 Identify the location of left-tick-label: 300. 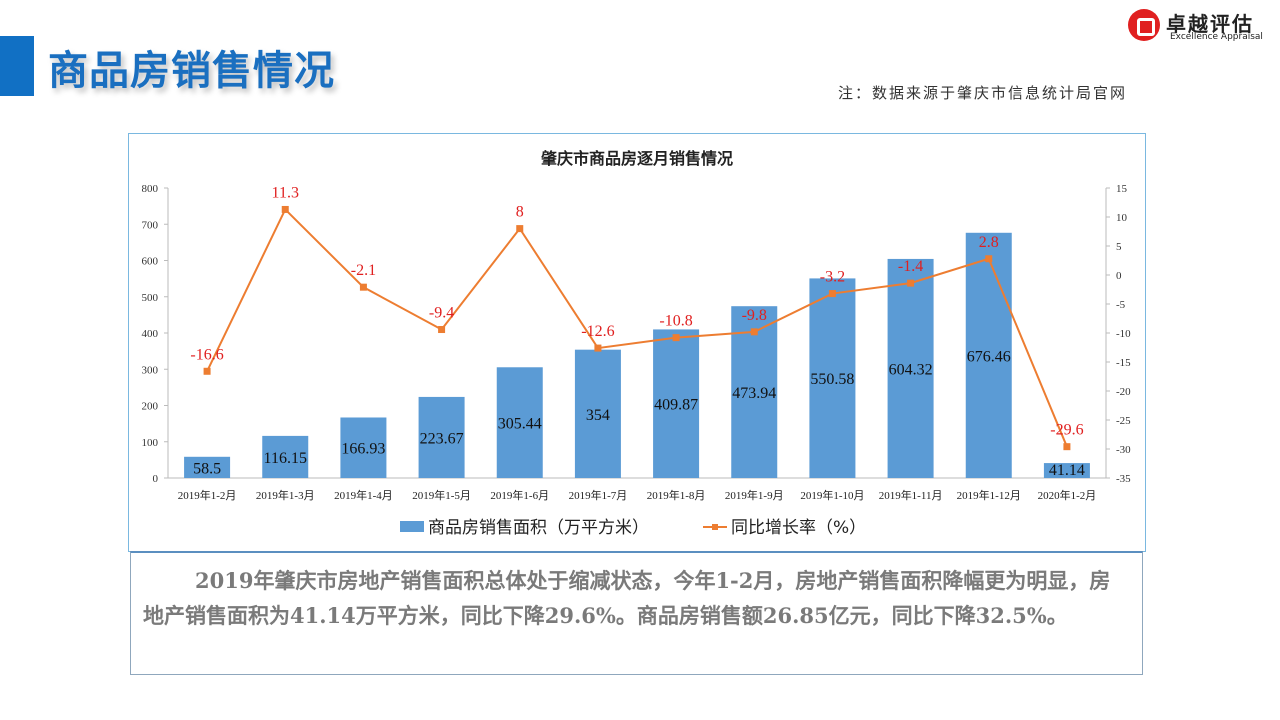
(150, 370).